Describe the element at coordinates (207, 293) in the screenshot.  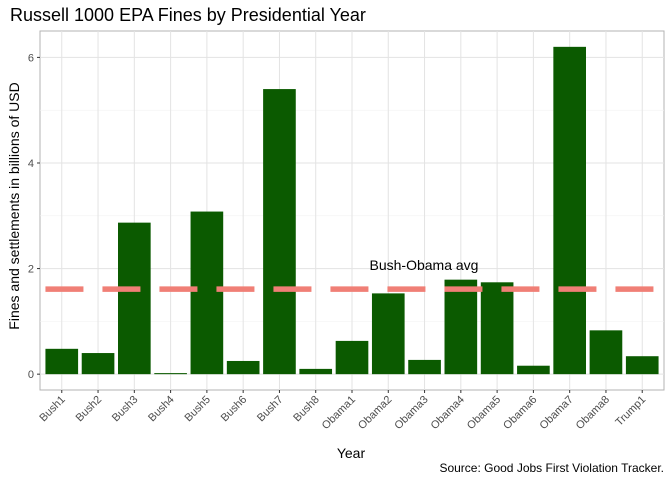
I see `bar-bush5` at that location.